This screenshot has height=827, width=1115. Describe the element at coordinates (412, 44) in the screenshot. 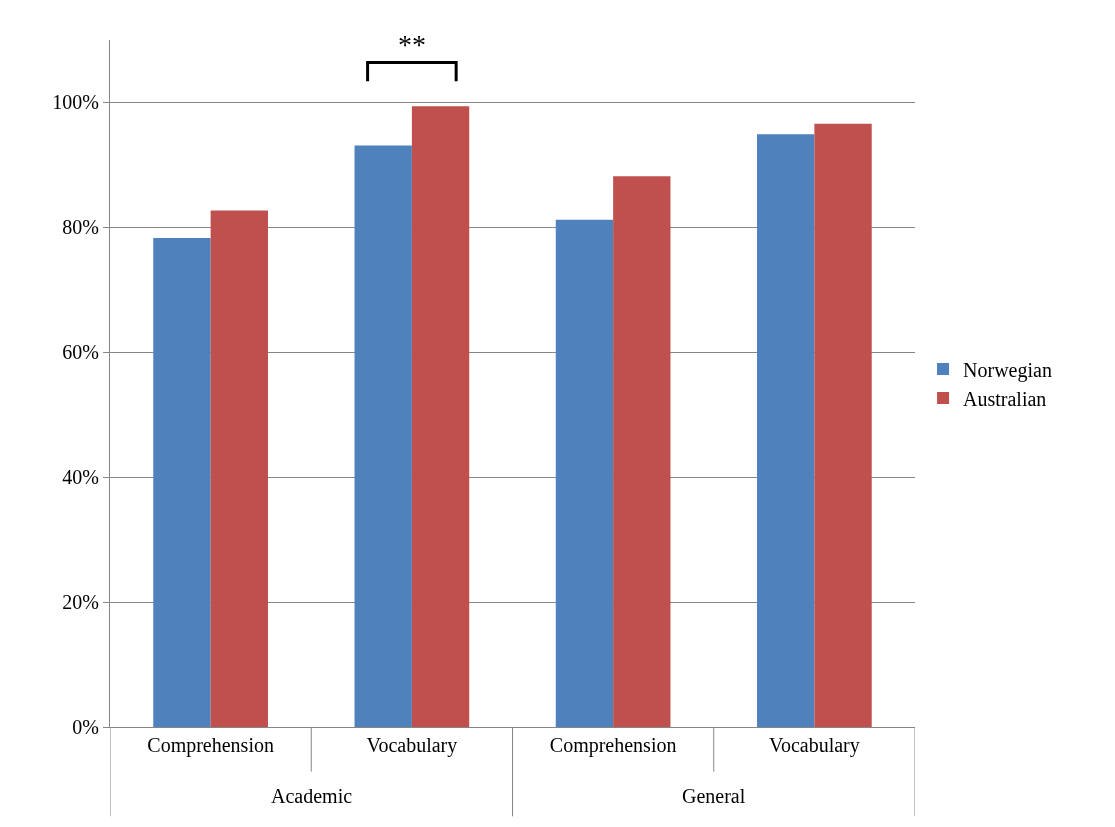

I see `annotation: **` at that location.